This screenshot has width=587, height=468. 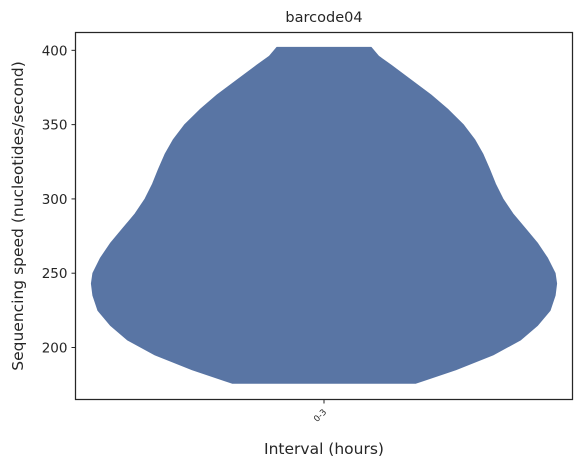 I want to click on y-tick-label: 400, so click(x=55, y=51).